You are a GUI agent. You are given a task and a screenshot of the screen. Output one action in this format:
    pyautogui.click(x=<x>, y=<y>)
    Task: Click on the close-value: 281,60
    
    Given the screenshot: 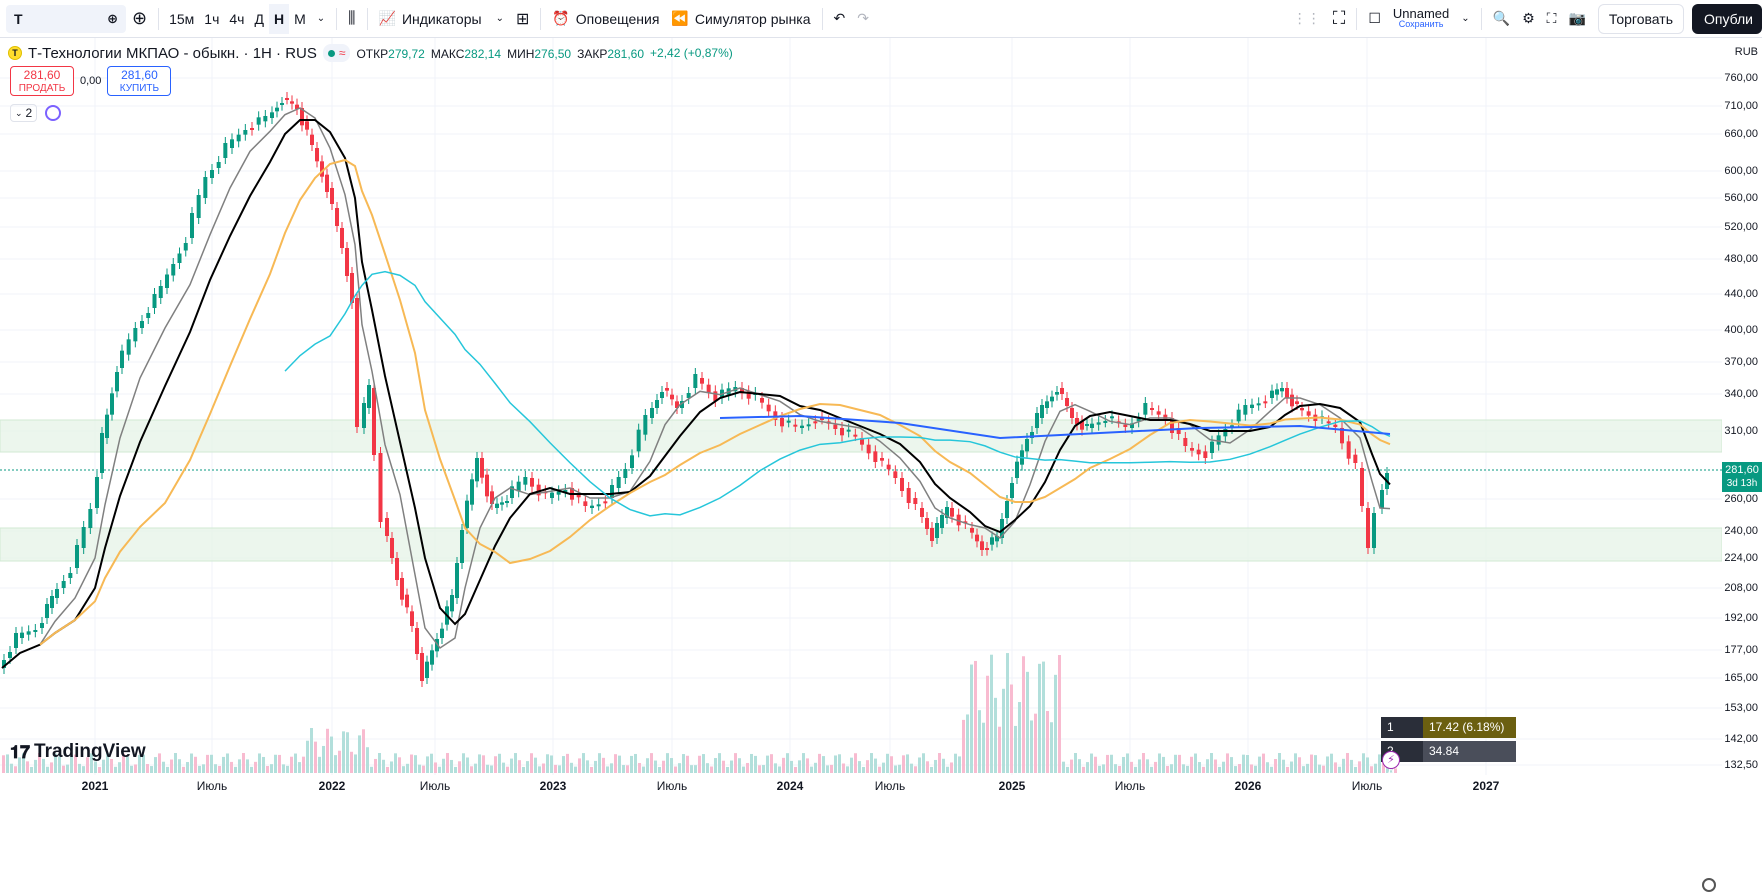 What is the action you would take?
    pyautogui.click(x=626, y=53)
    